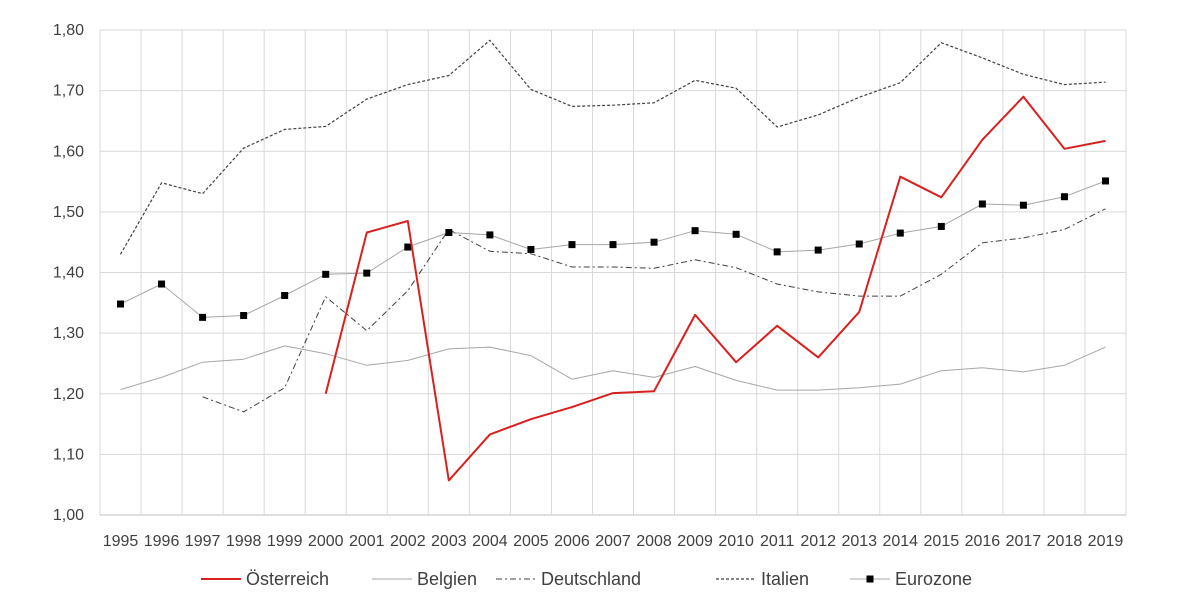 The image size is (1200, 612). What do you see at coordinates (121, 541) in the screenshot?
I see `x-tick-label: 1995` at bounding box center [121, 541].